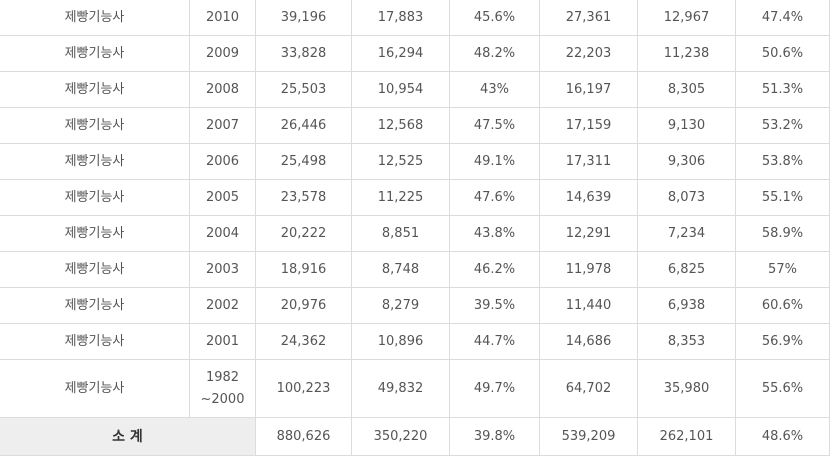 This screenshot has width=832, height=458. I want to click on cell-value-3: 49.1%, so click(494, 161).